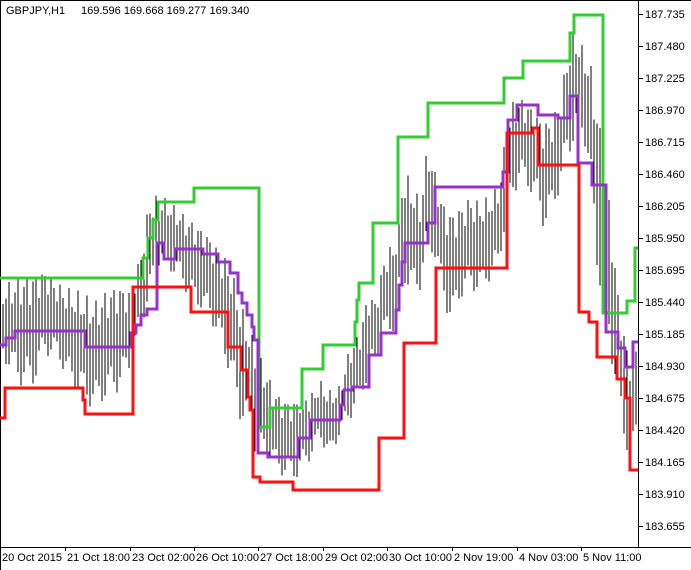 The image size is (691, 570). Describe the element at coordinates (163, 558) in the screenshot. I see `time-label: 23 Oct 02:00` at that location.